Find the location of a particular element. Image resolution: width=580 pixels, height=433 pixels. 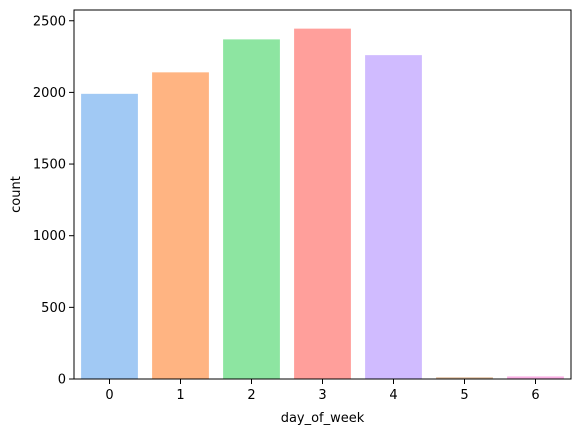

x-tick-label: 6 is located at coordinates (535, 395).